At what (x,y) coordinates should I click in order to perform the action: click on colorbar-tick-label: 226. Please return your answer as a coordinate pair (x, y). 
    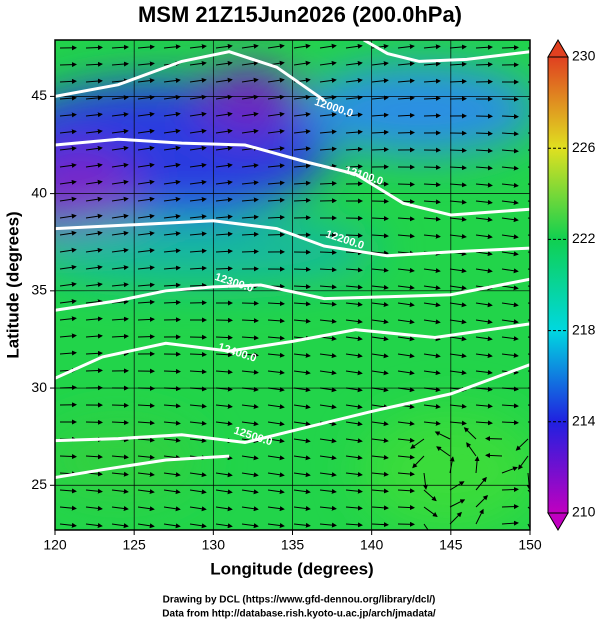
    Looking at the image, I should click on (584, 147).